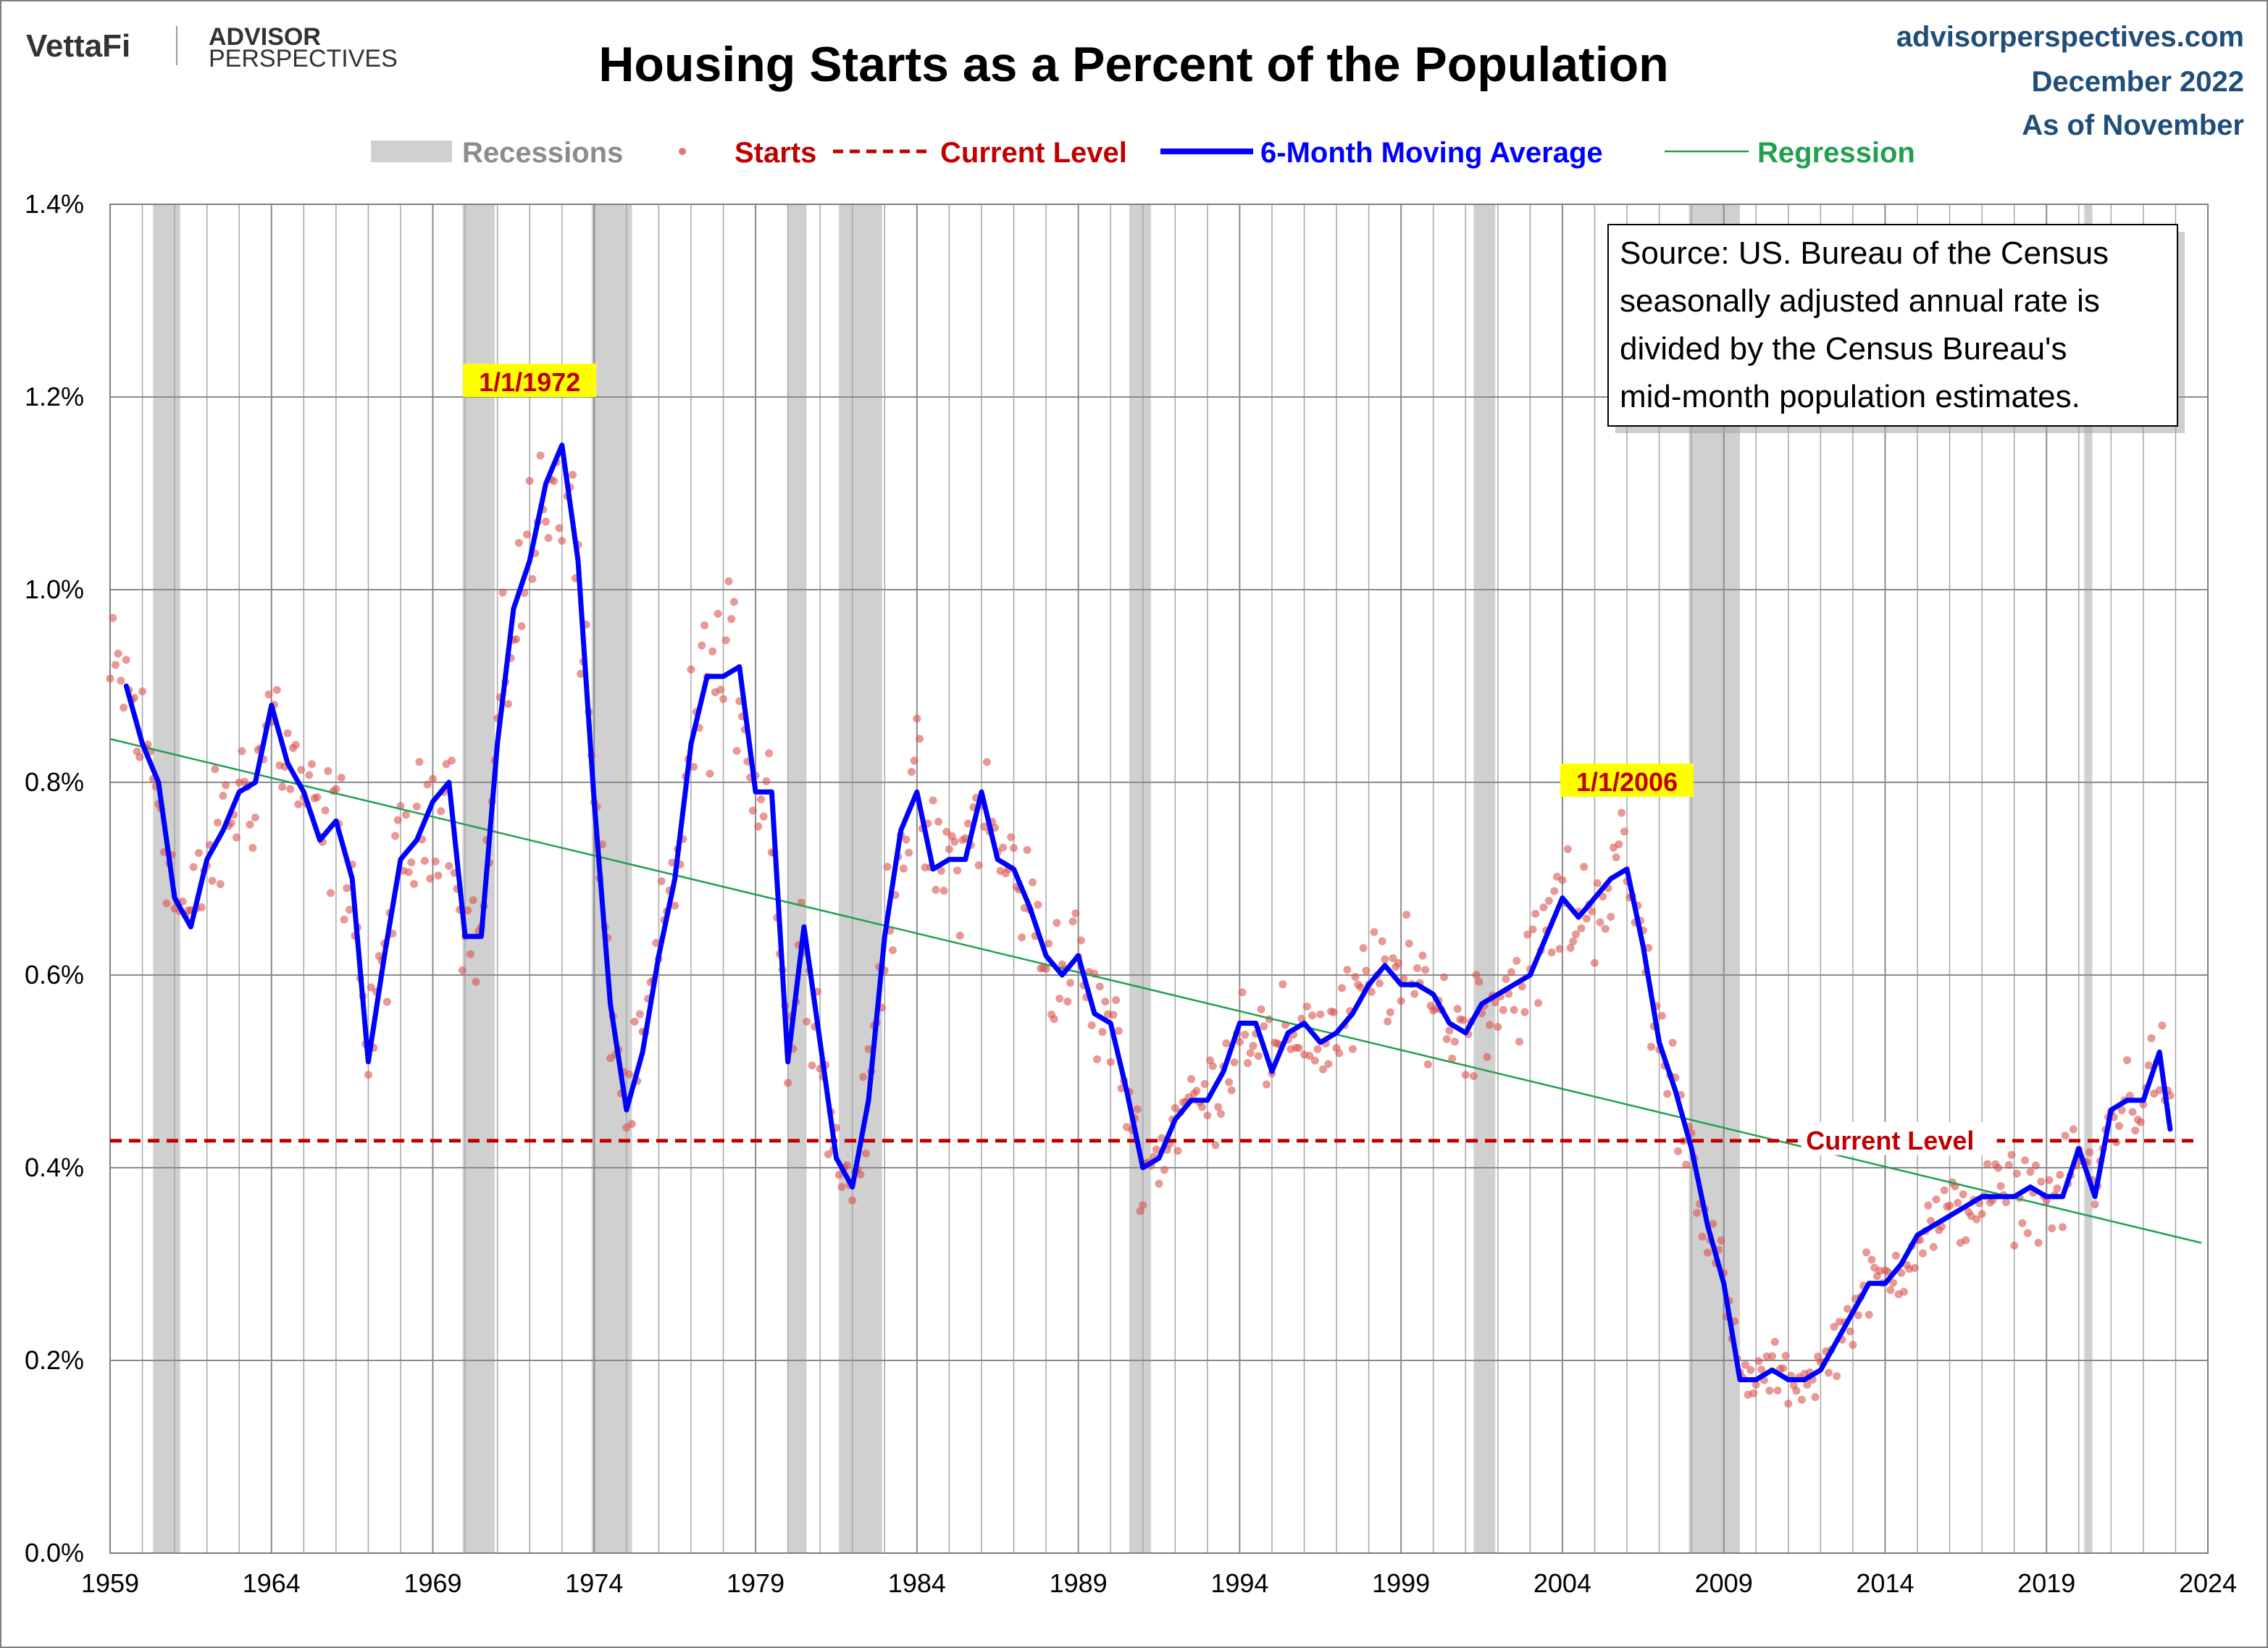 Image resolution: width=2268 pixels, height=1648 pixels. Describe the element at coordinates (776, 153) in the screenshot. I see `legend-starts-label: Starts` at that location.